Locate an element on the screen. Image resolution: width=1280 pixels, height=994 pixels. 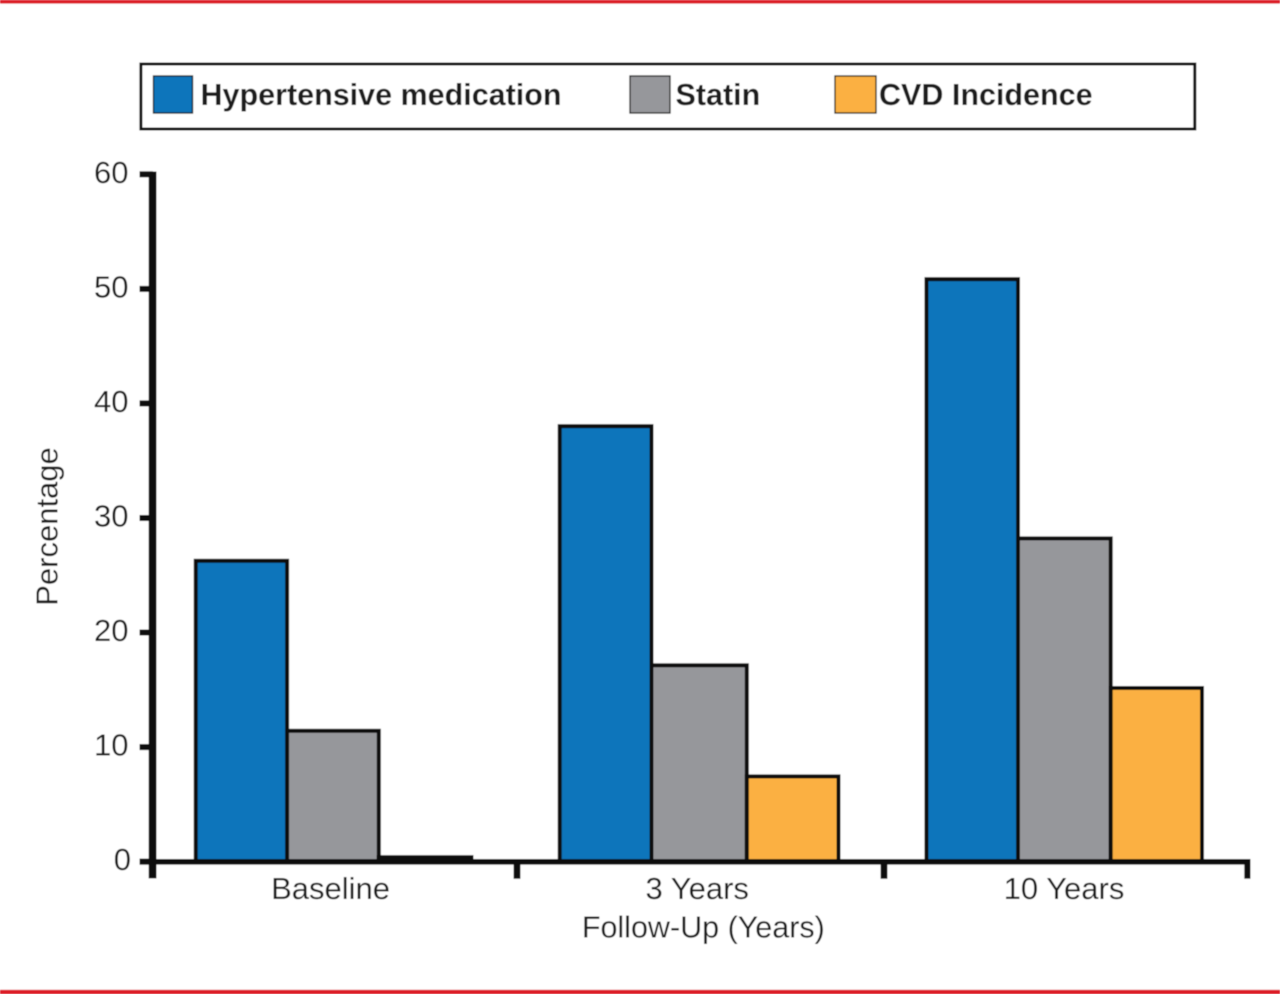
svg-text: 3 Years is located at coordinates (696, 888).